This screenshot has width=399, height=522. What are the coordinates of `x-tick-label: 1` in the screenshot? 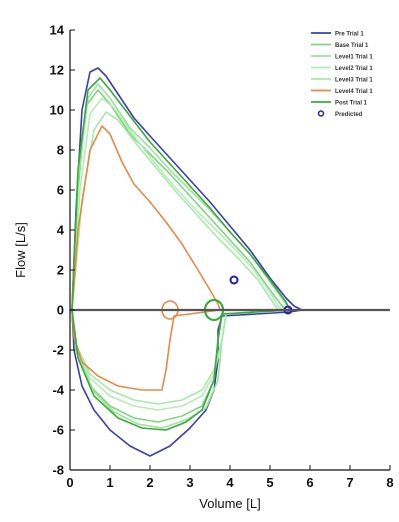 It's located at (109, 482).